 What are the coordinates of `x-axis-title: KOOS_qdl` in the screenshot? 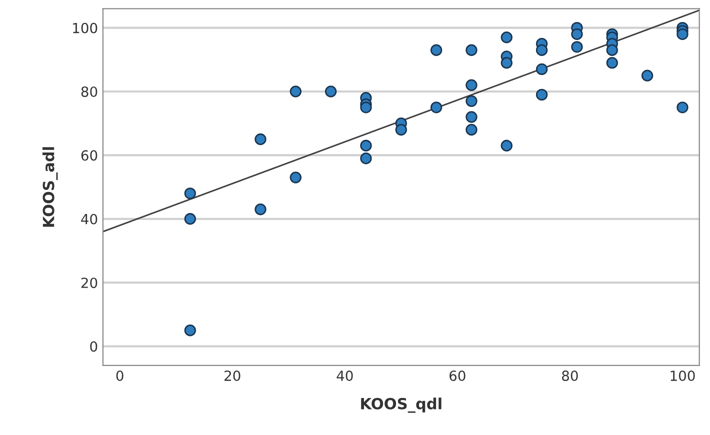 It's located at (401, 405).